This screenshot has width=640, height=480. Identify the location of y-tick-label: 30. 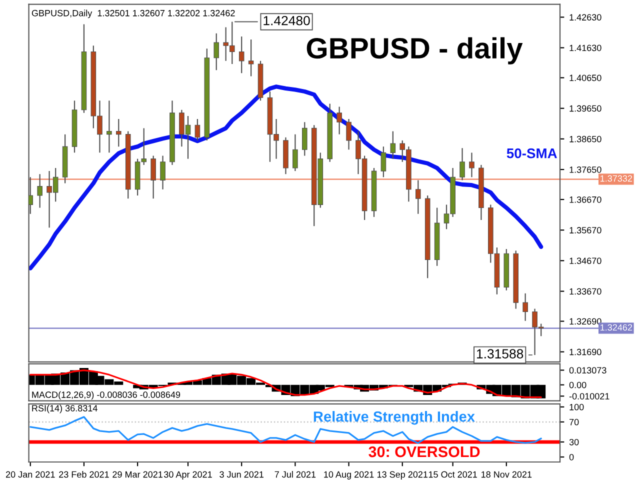
(574, 442).